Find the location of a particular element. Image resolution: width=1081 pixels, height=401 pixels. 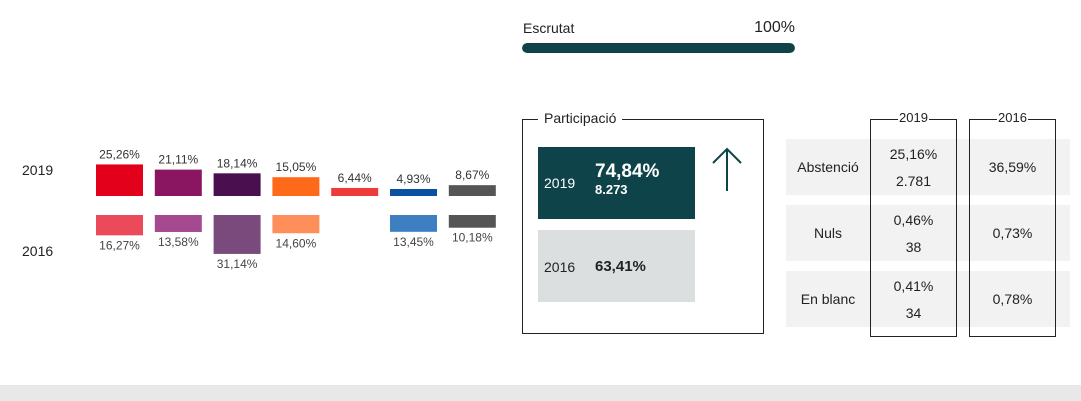

row-label-2019: 2019 is located at coordinates (37, 170).